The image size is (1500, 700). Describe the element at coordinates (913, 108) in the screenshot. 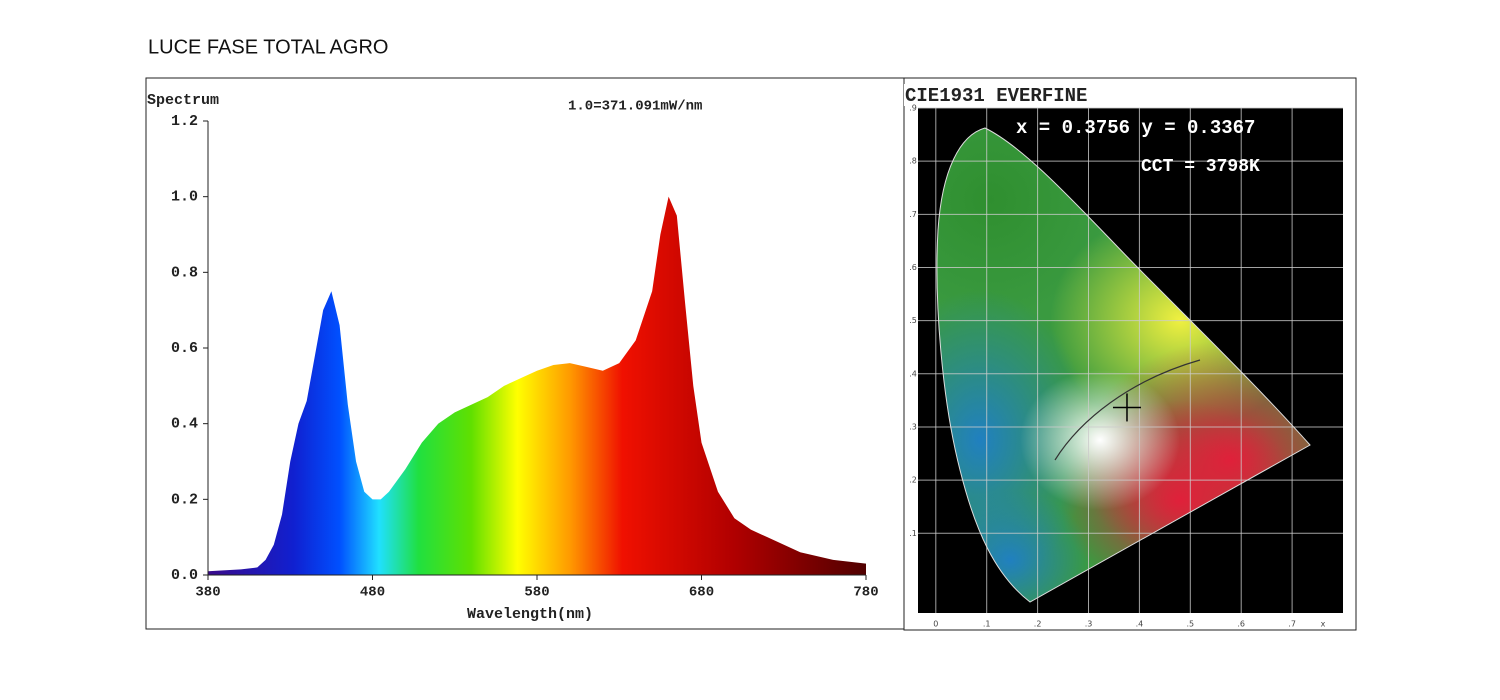

I see `y-tick-label: .9` at that location.